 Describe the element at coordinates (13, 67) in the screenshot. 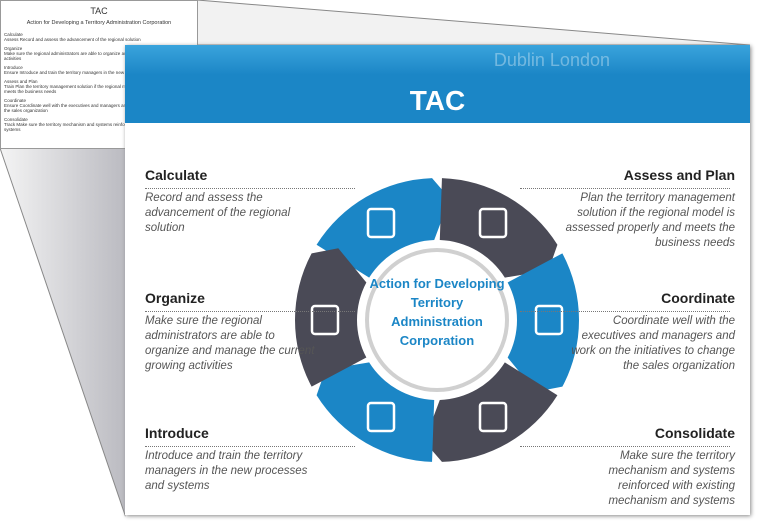

I see `thumb-label: Introduce` at that location.